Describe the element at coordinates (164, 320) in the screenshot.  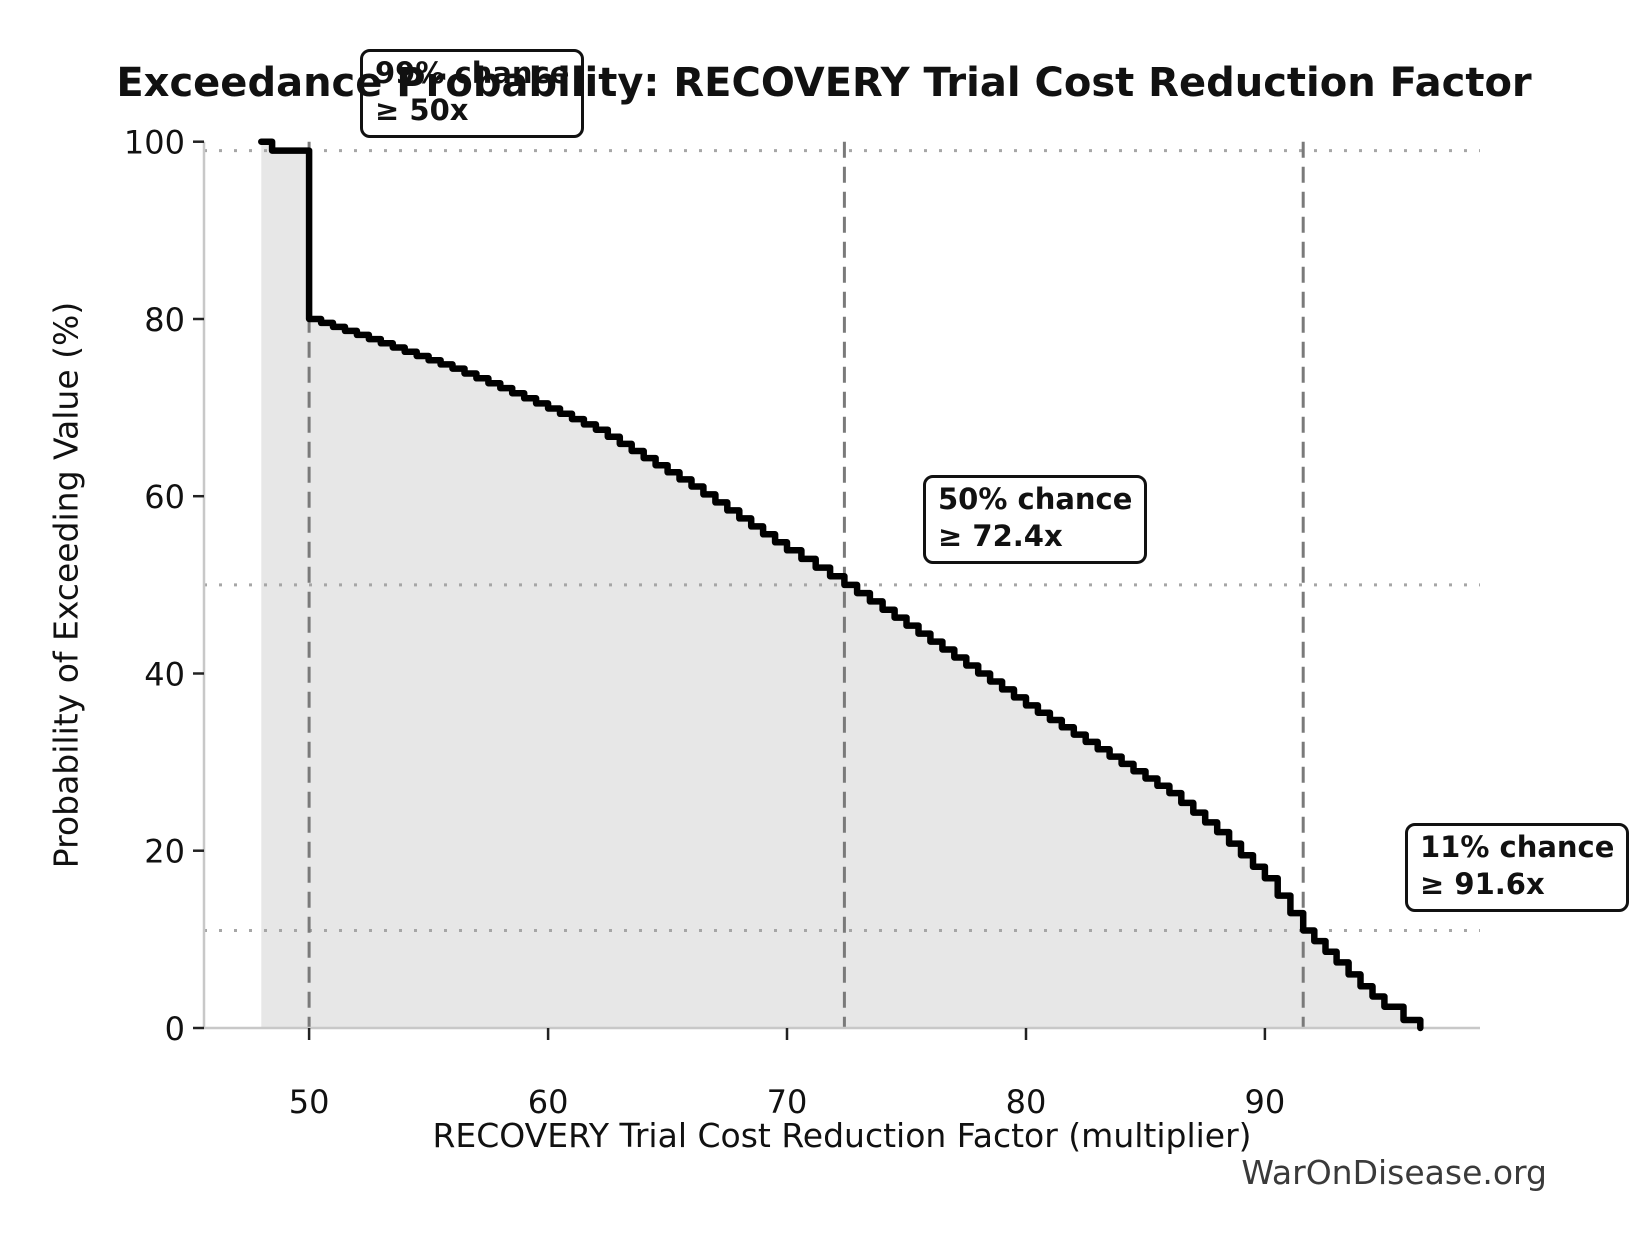
I see `y-tick-label-80: 80` at that location.